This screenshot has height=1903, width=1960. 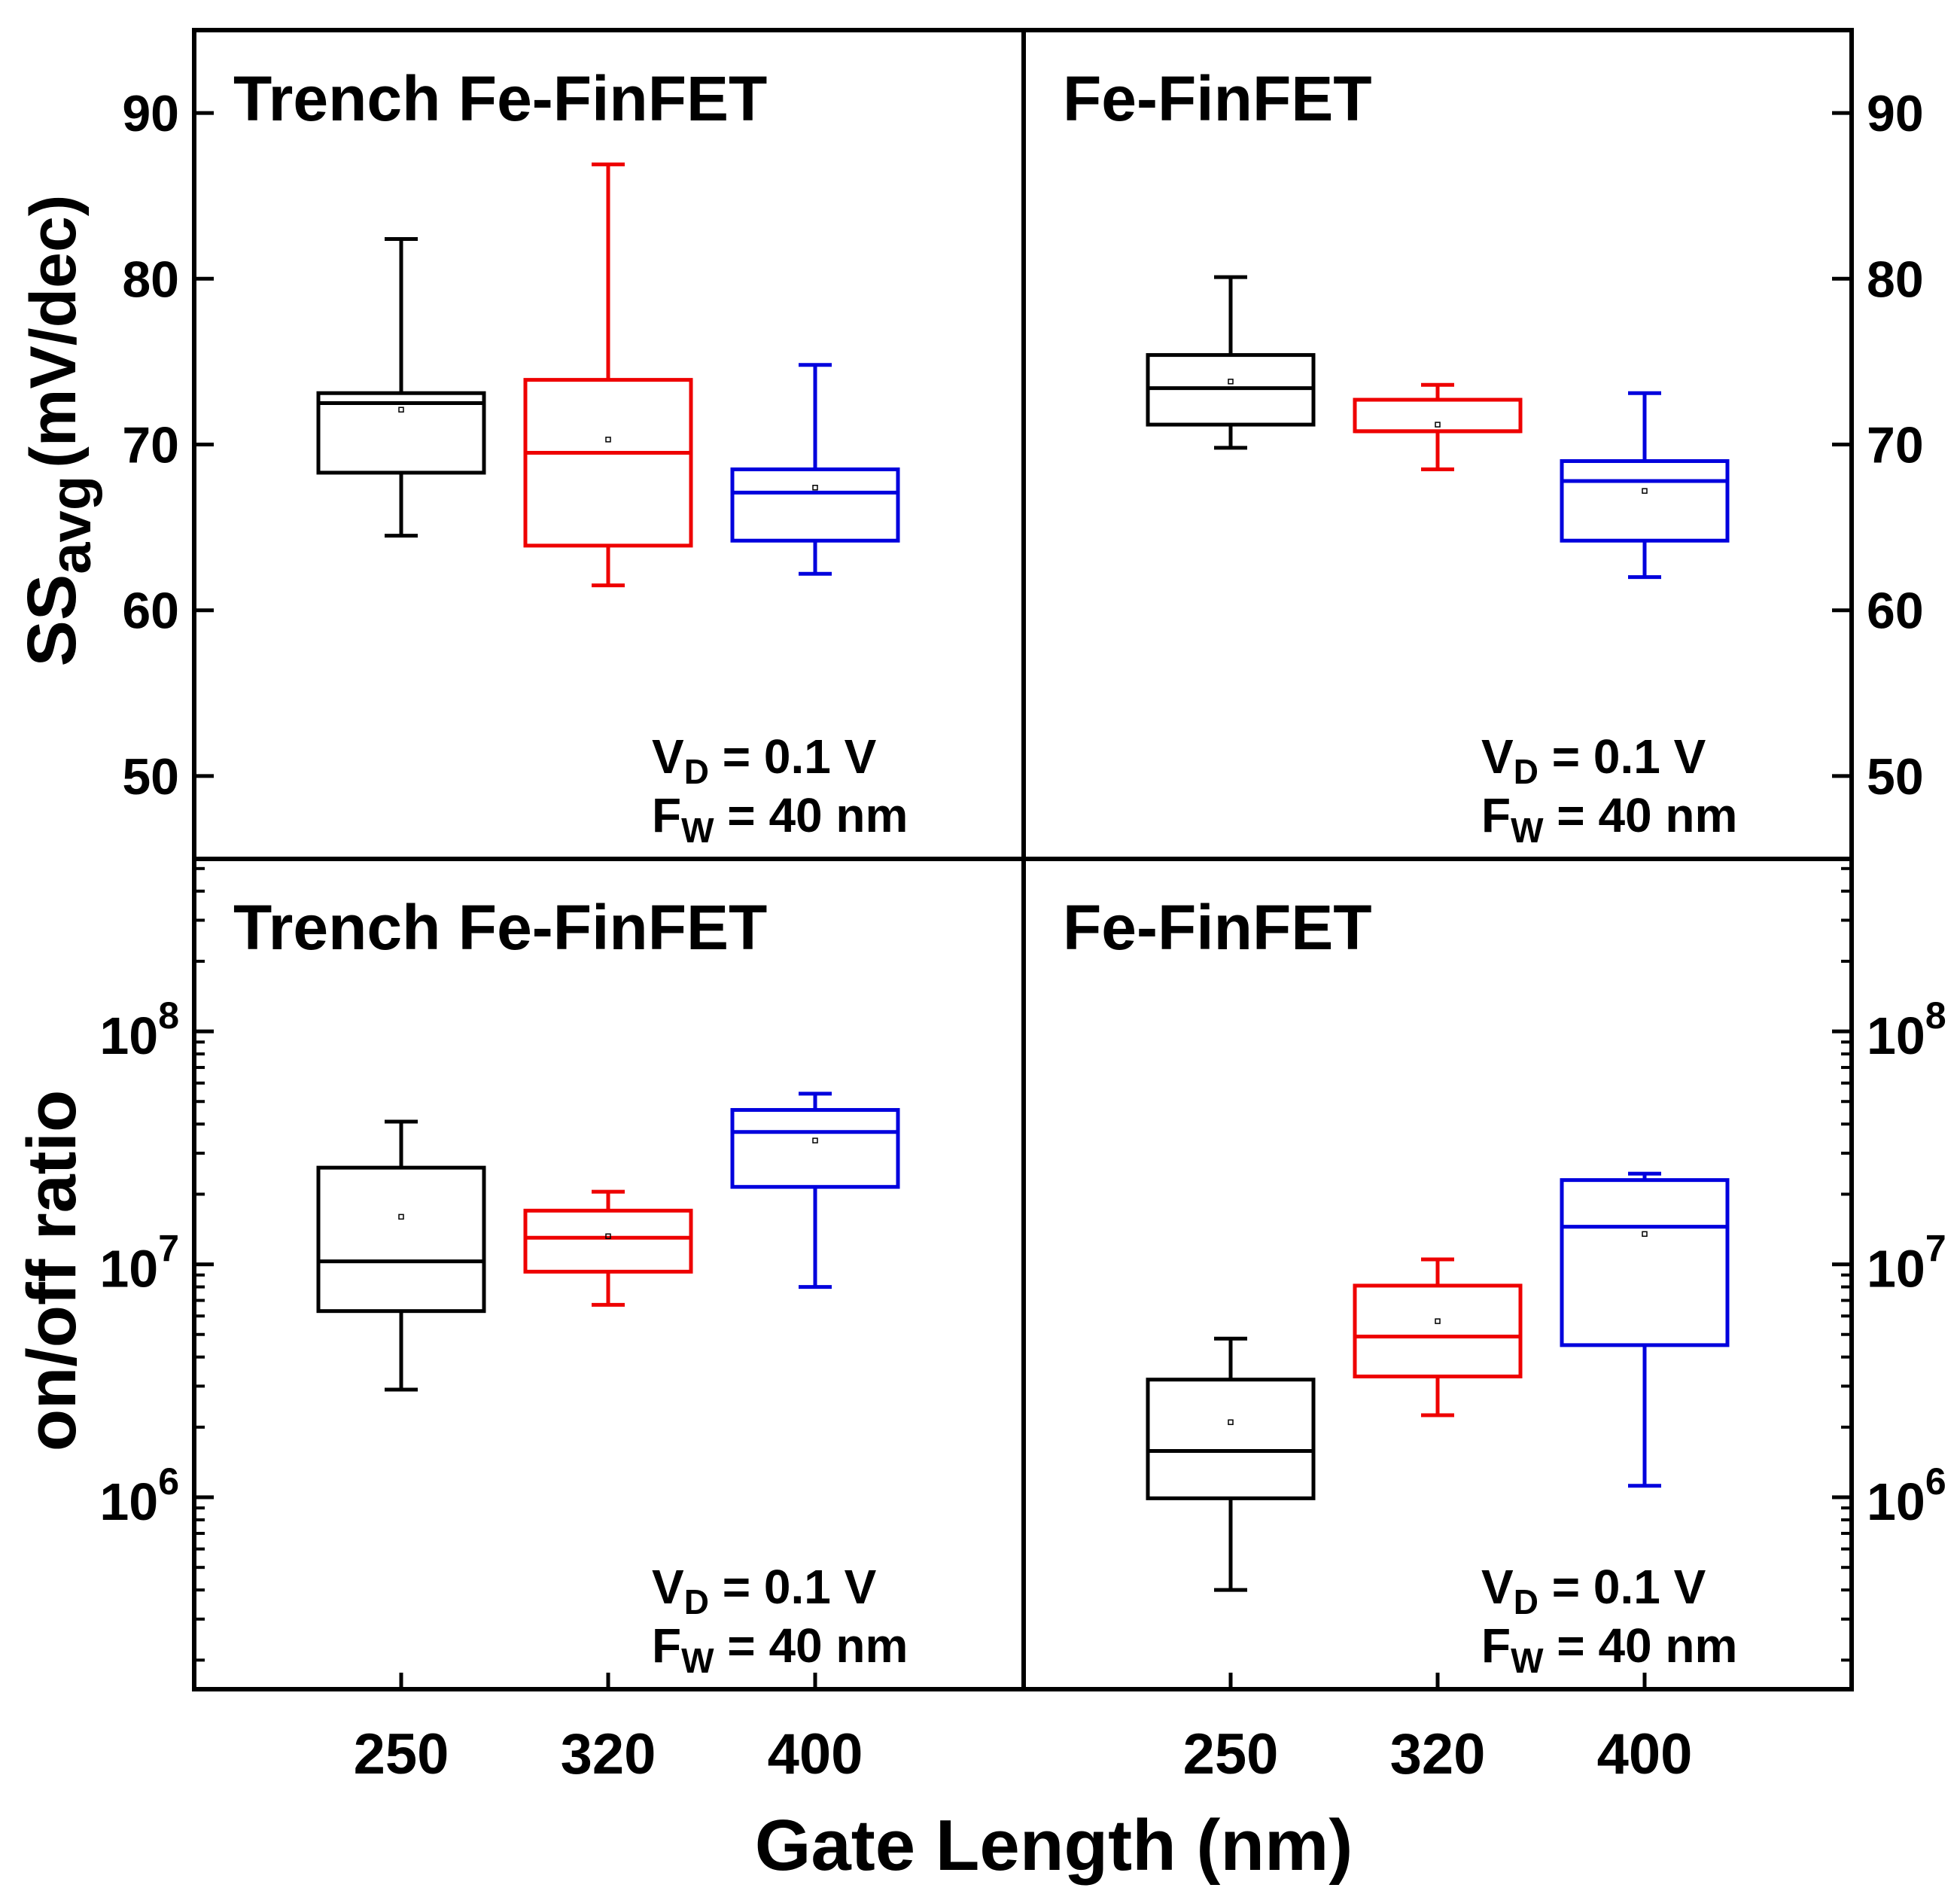 I want to click on x-tick-label: 400, so click(x=815, y=1754).